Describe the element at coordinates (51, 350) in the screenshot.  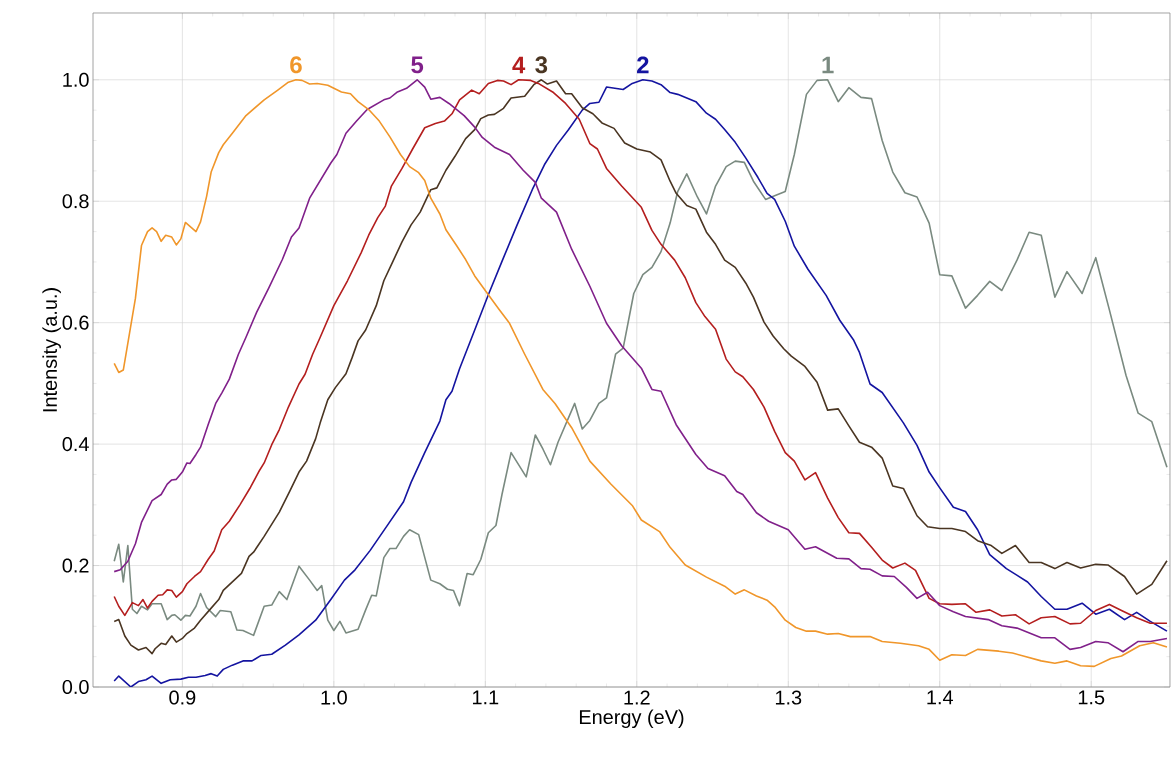
I see `y-axis-title: Intensity (a.u.)` at that location.